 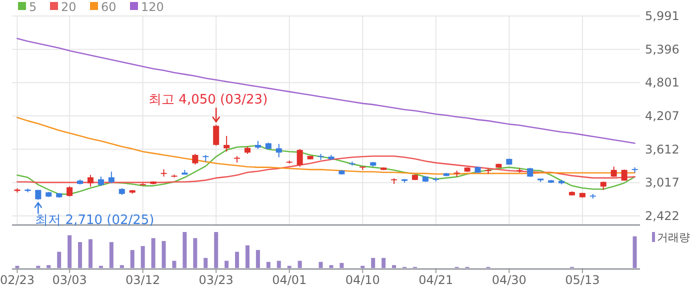 What do you see at coordinates (143, 280) in the screenshot?
I see `x-tick-label: 03/12` at bounding box center [143, 280].